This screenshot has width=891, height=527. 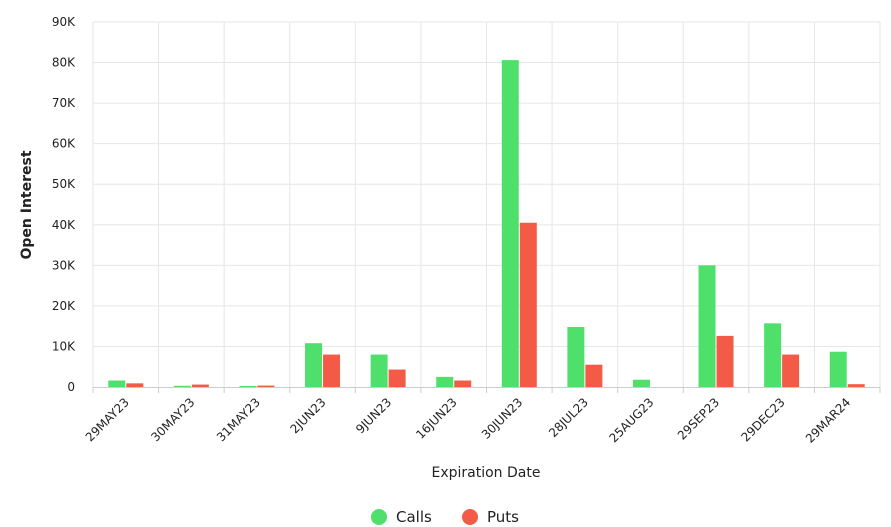 I want to click on x-tick-label: 30JUN23, so click(x=502, y=418).